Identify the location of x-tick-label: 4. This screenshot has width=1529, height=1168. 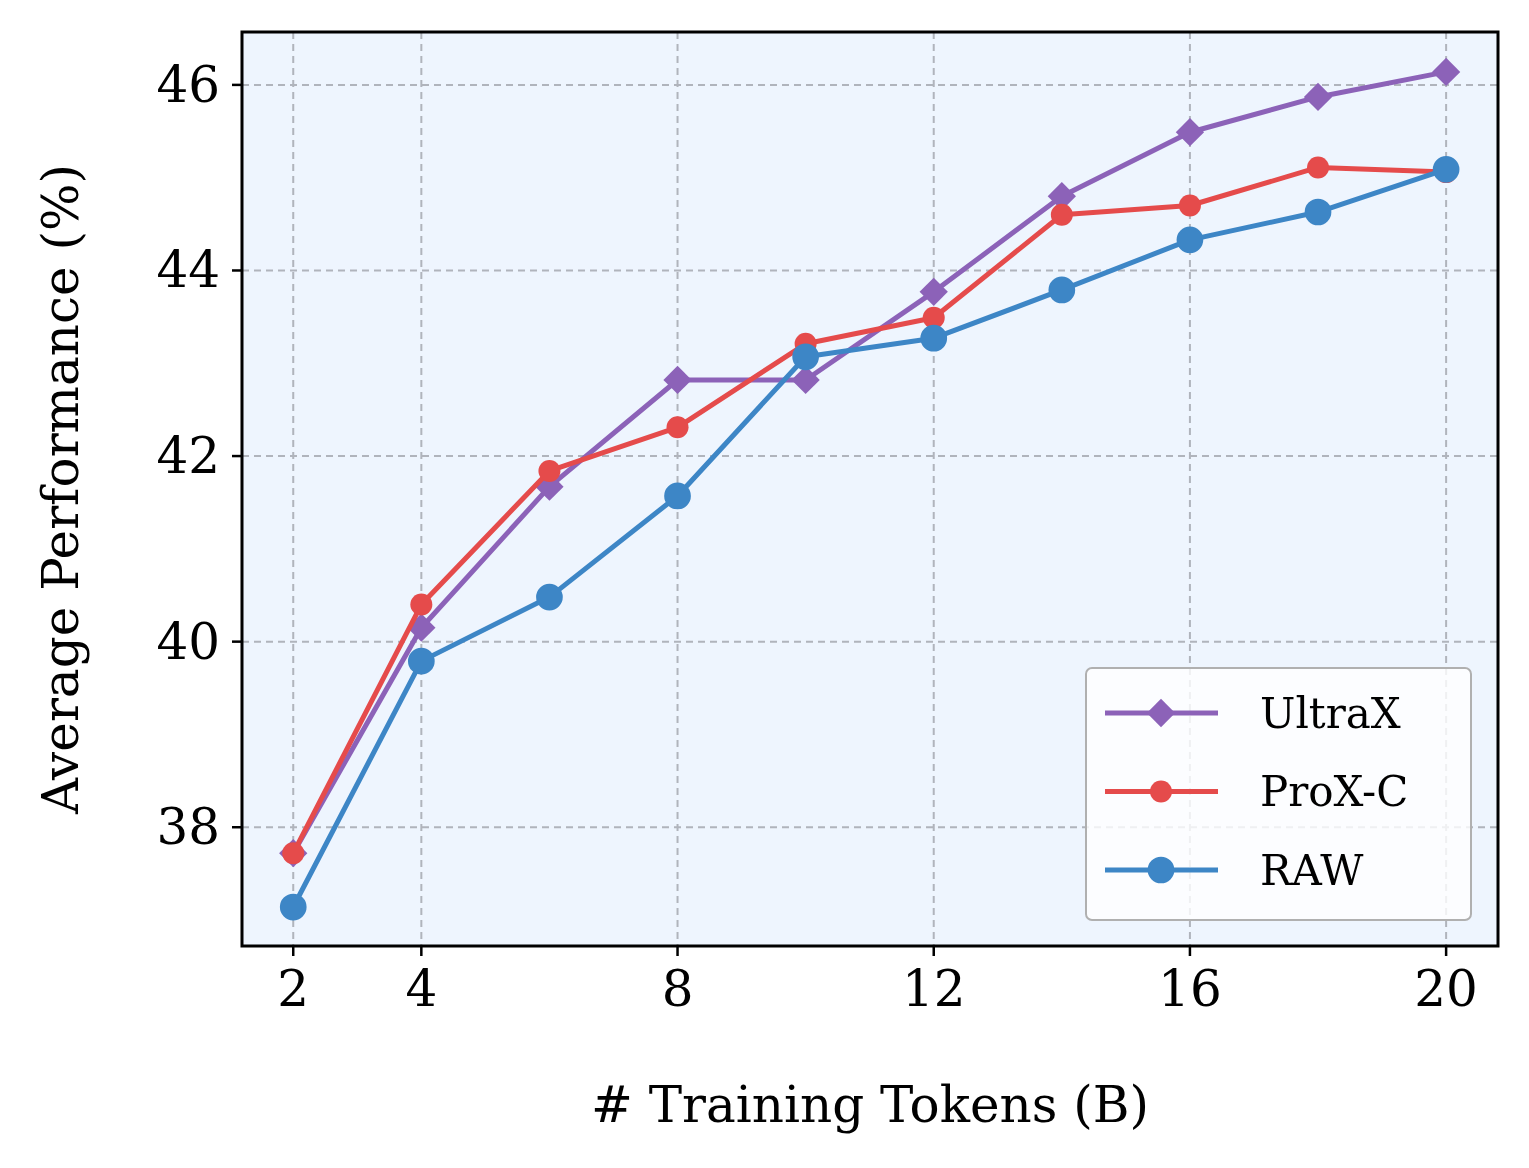
(421, 989).